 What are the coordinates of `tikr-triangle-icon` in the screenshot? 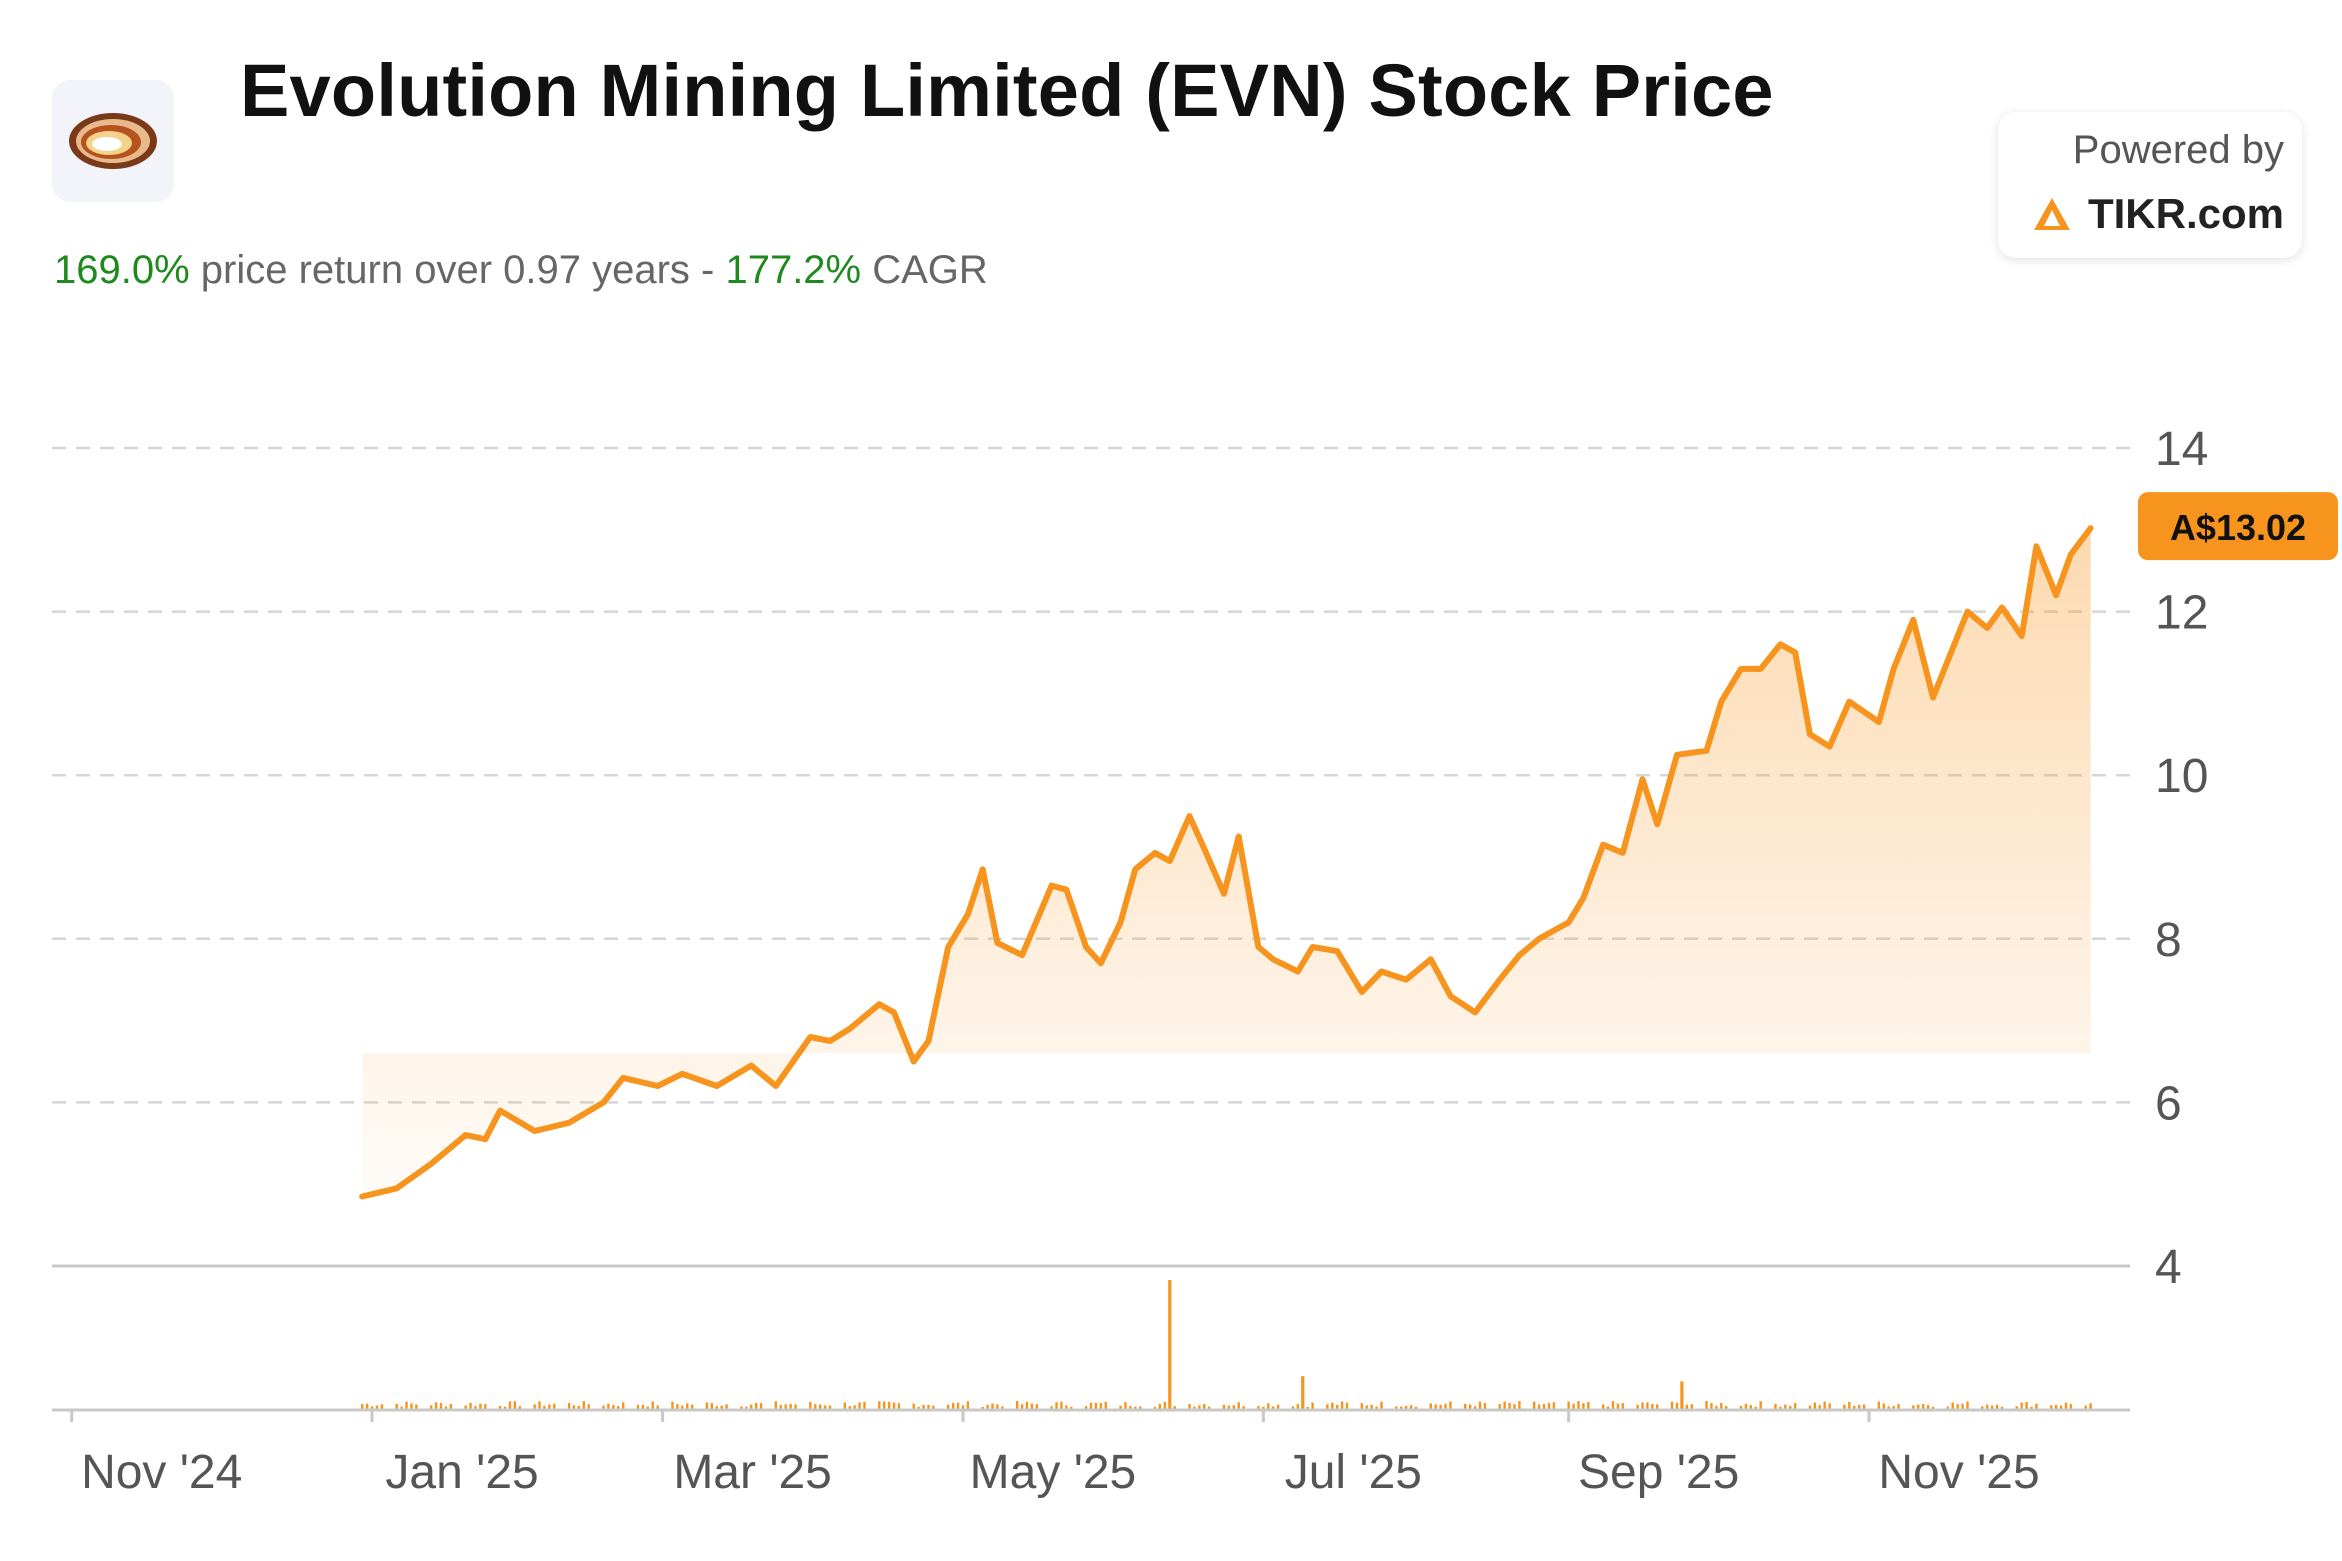 It's located at (2052, 214).